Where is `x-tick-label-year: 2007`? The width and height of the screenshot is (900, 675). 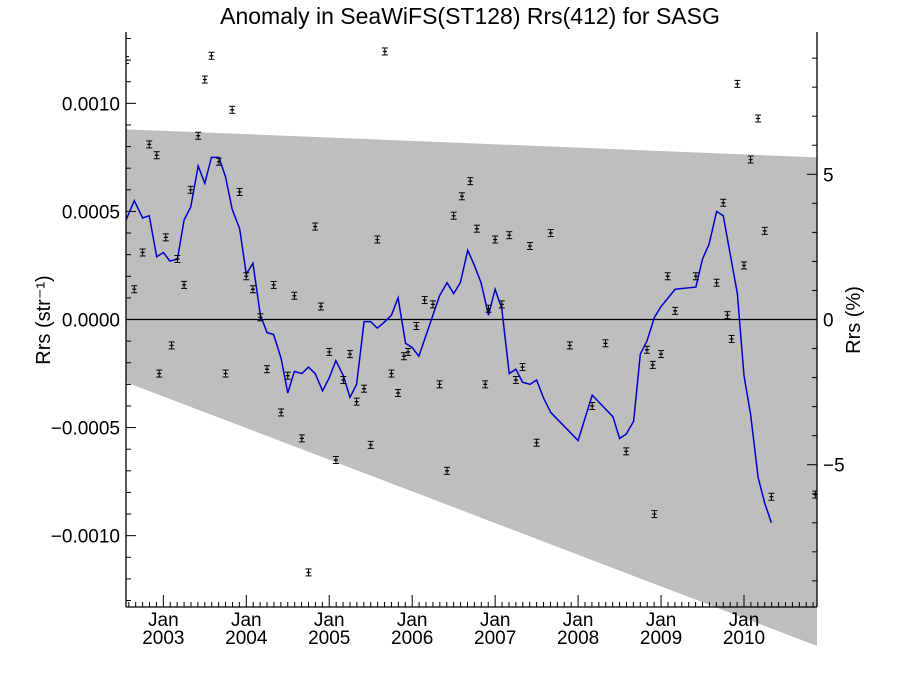 x-tick-label-year: 2007 is located at coordinates (495, 638).